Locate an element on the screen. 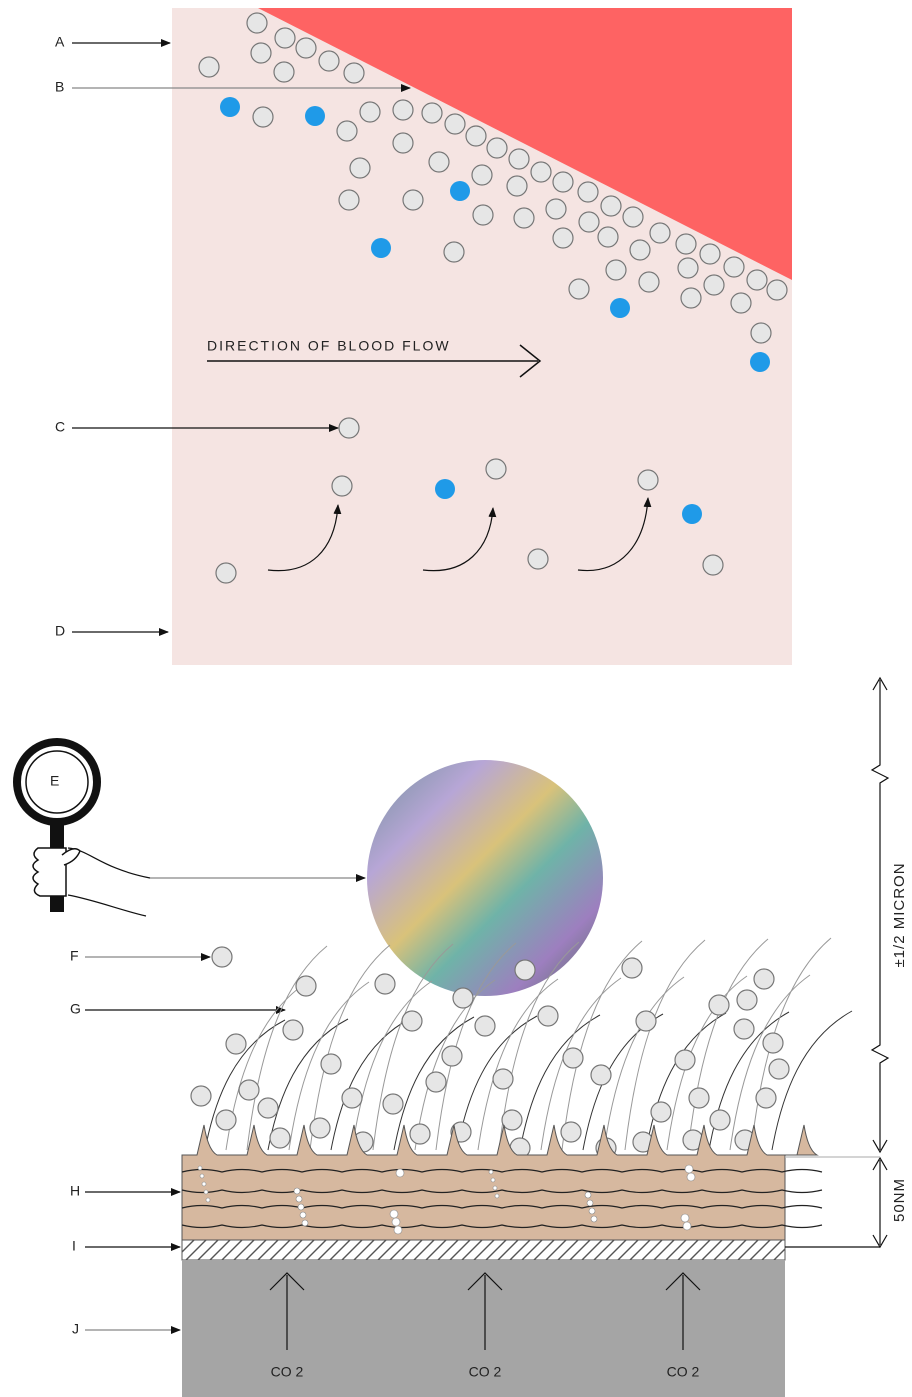  wall-region is located at coordinates (525, 144).